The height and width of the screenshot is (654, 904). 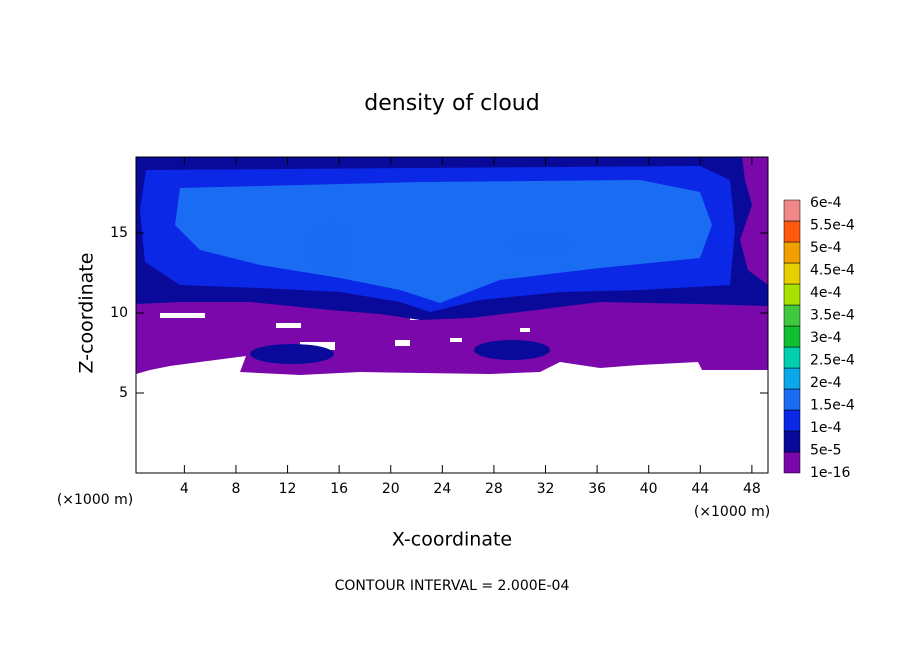 I want to click on x-unit-label: (×1000 m), so click(x=732, y=512).